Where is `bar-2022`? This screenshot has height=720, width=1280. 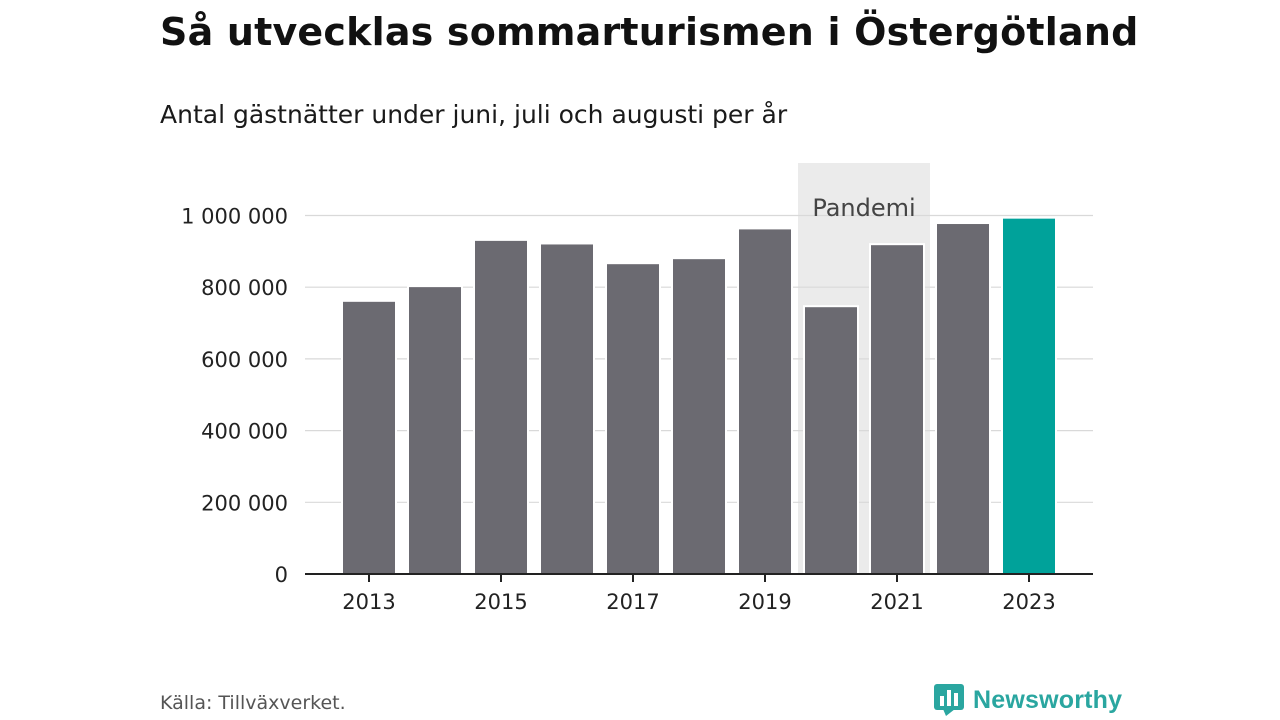
bar-2022 is located at coordinates (963, 398).